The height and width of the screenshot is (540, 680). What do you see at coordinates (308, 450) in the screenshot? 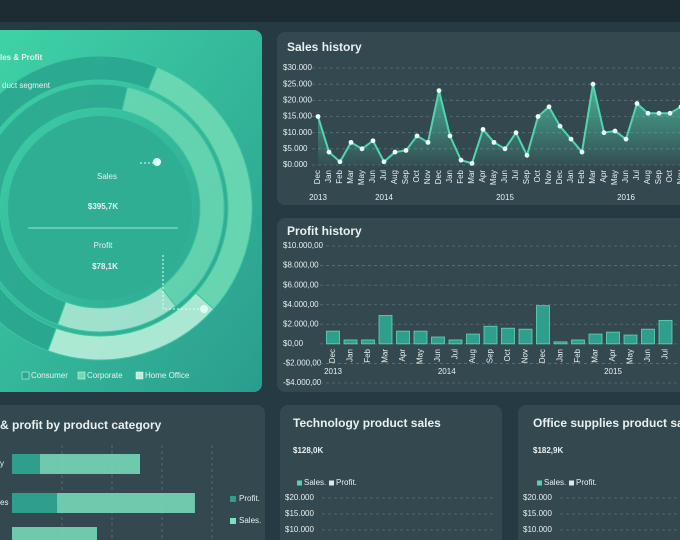
I see `total-value: $128,0K` at bounding box center [308, 450].